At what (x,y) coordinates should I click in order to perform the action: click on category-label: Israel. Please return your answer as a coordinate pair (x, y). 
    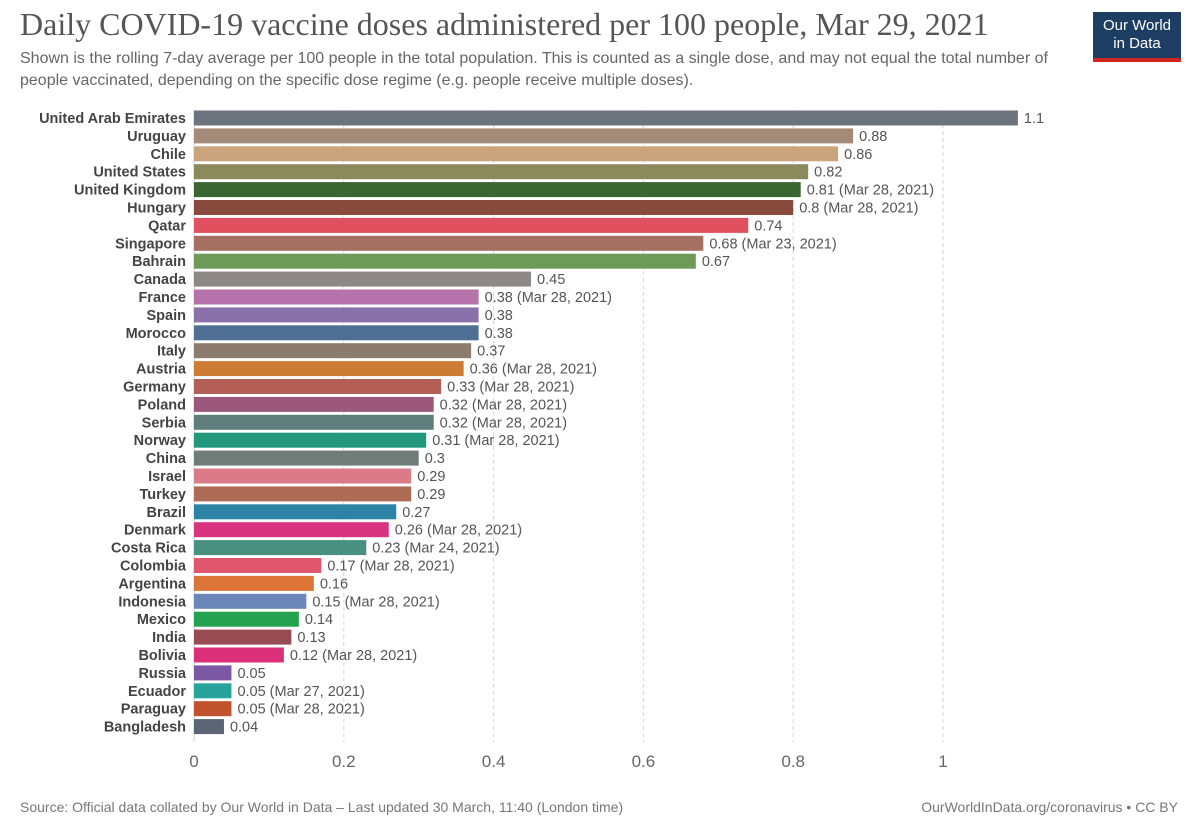
    Looking at the image, I should click on (167, 477).